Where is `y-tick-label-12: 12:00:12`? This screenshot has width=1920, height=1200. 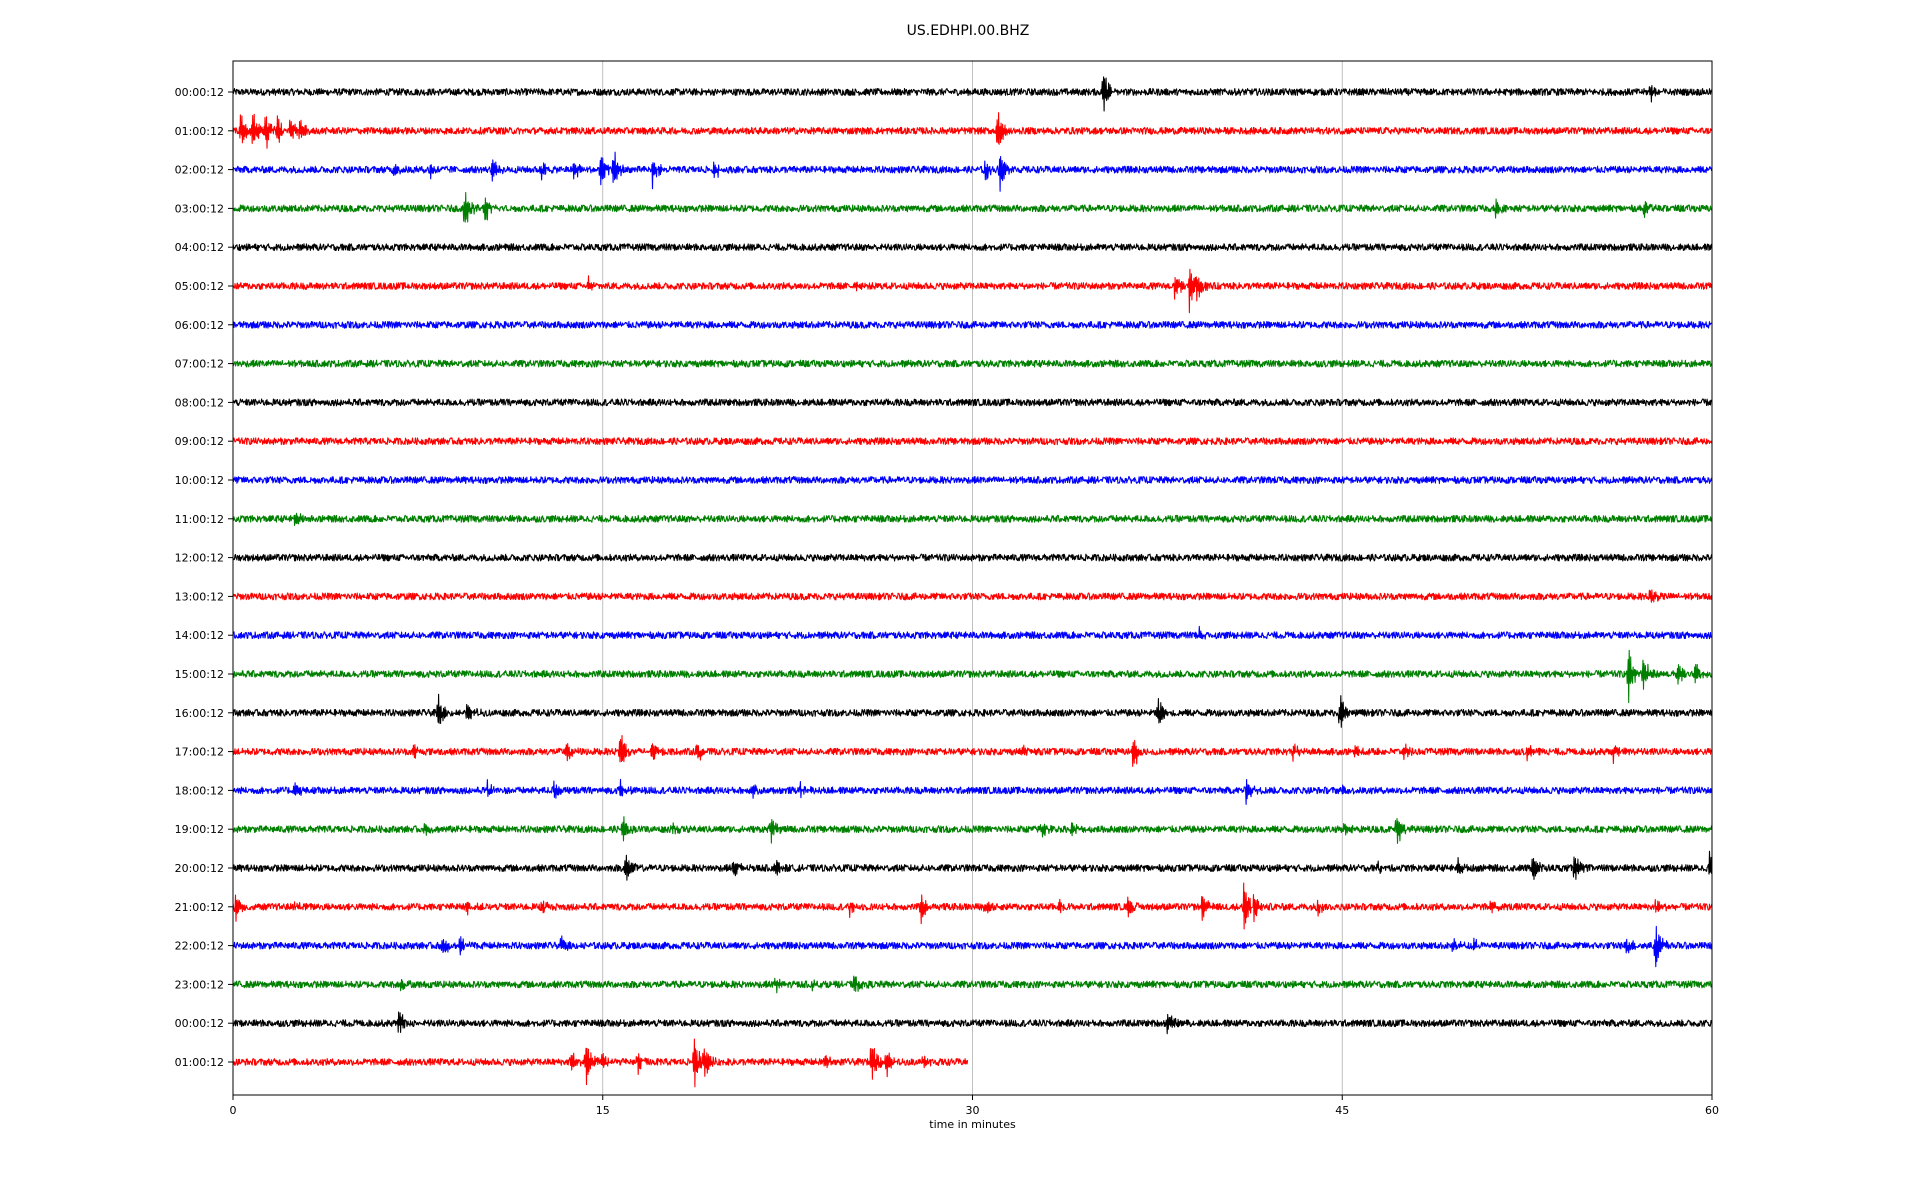 y-tick-label-12: 12:00:12 is located at coordinates (199, 558).